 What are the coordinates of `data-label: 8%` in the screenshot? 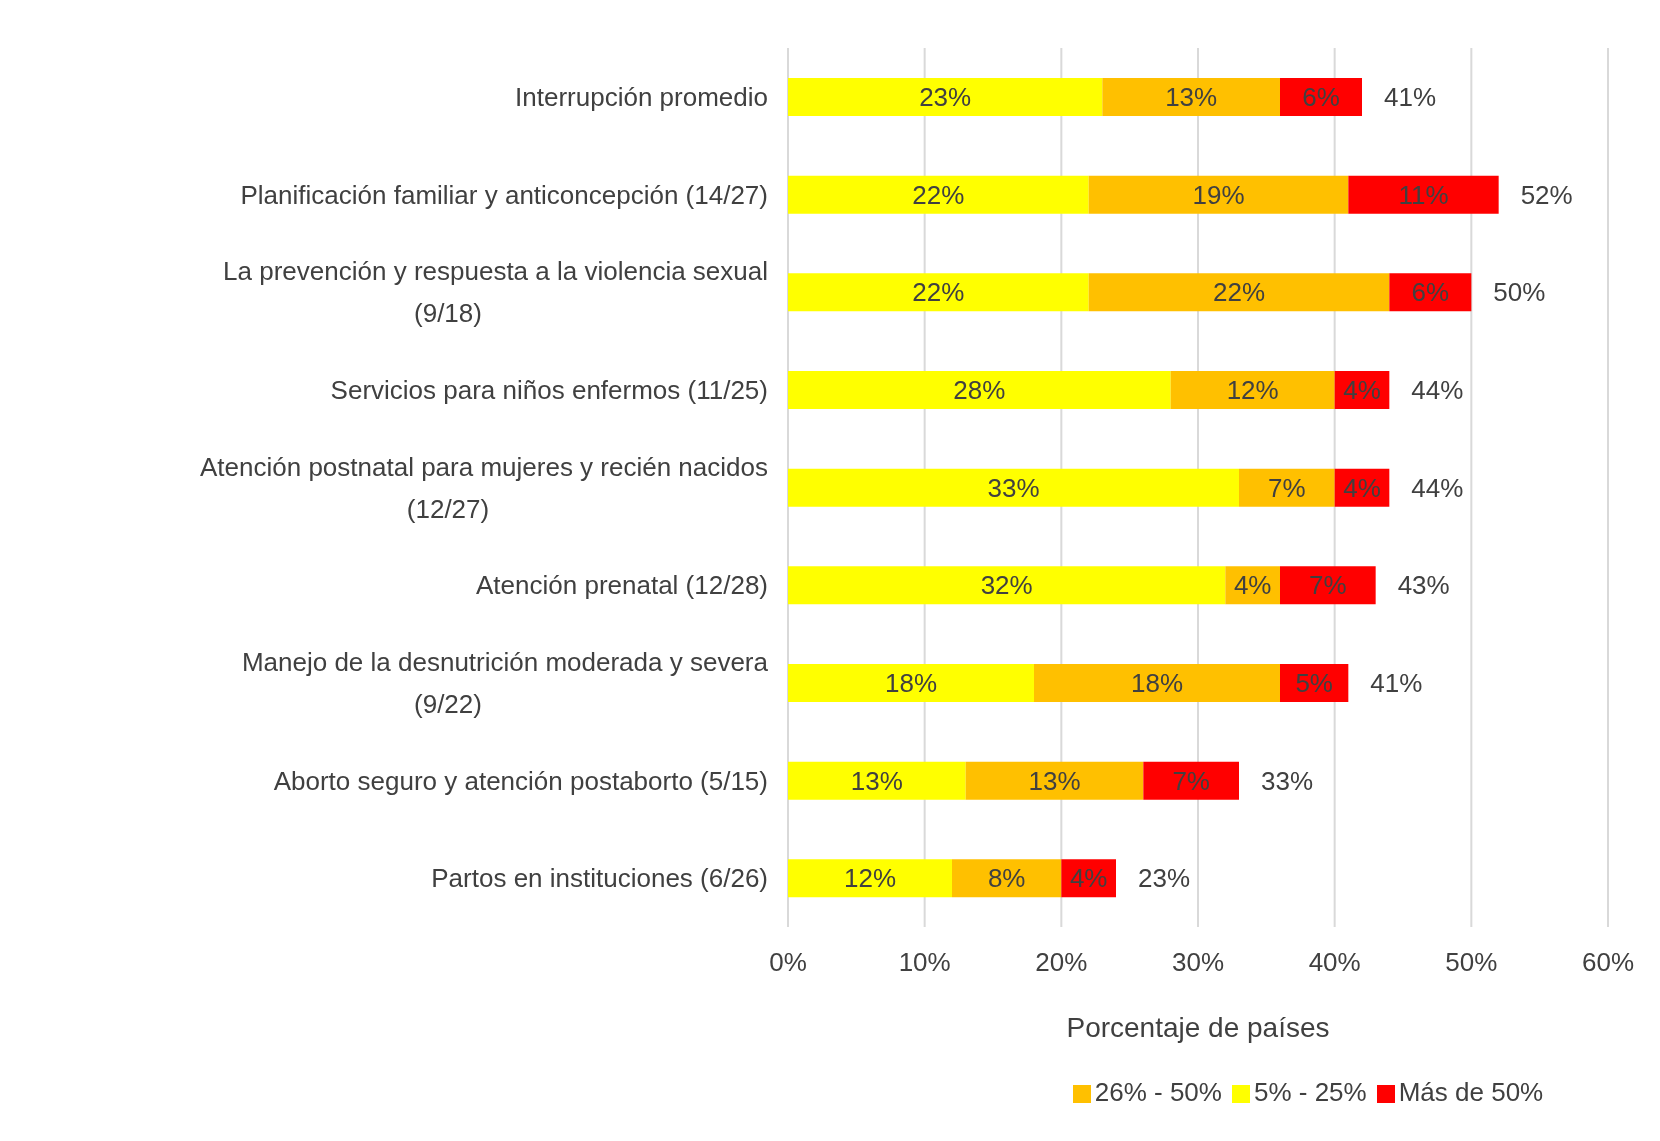 It's located at (1006, 878).